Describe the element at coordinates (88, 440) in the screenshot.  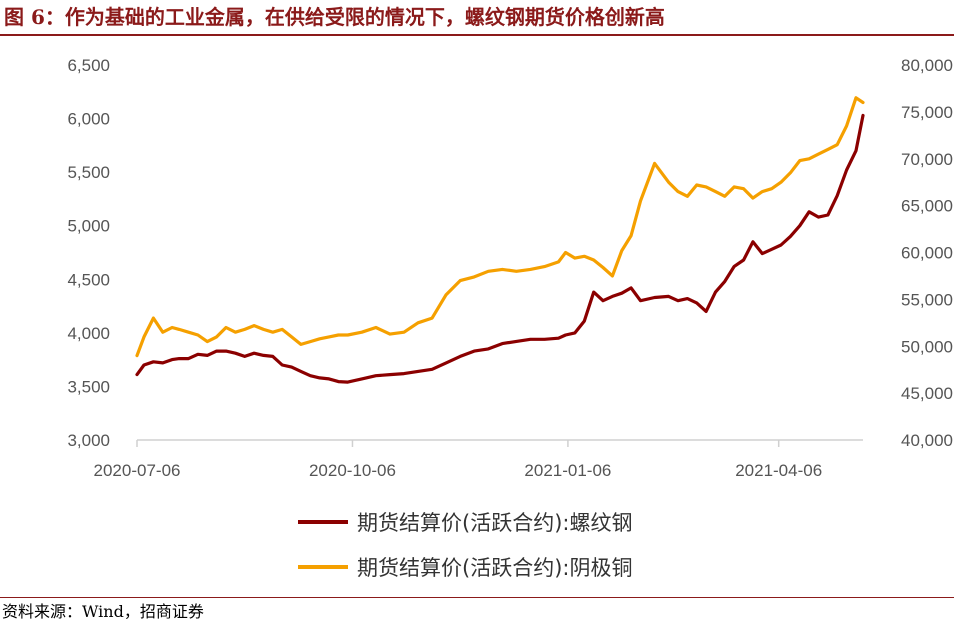
I see `y-left-tick-label: 3,000` at that location.